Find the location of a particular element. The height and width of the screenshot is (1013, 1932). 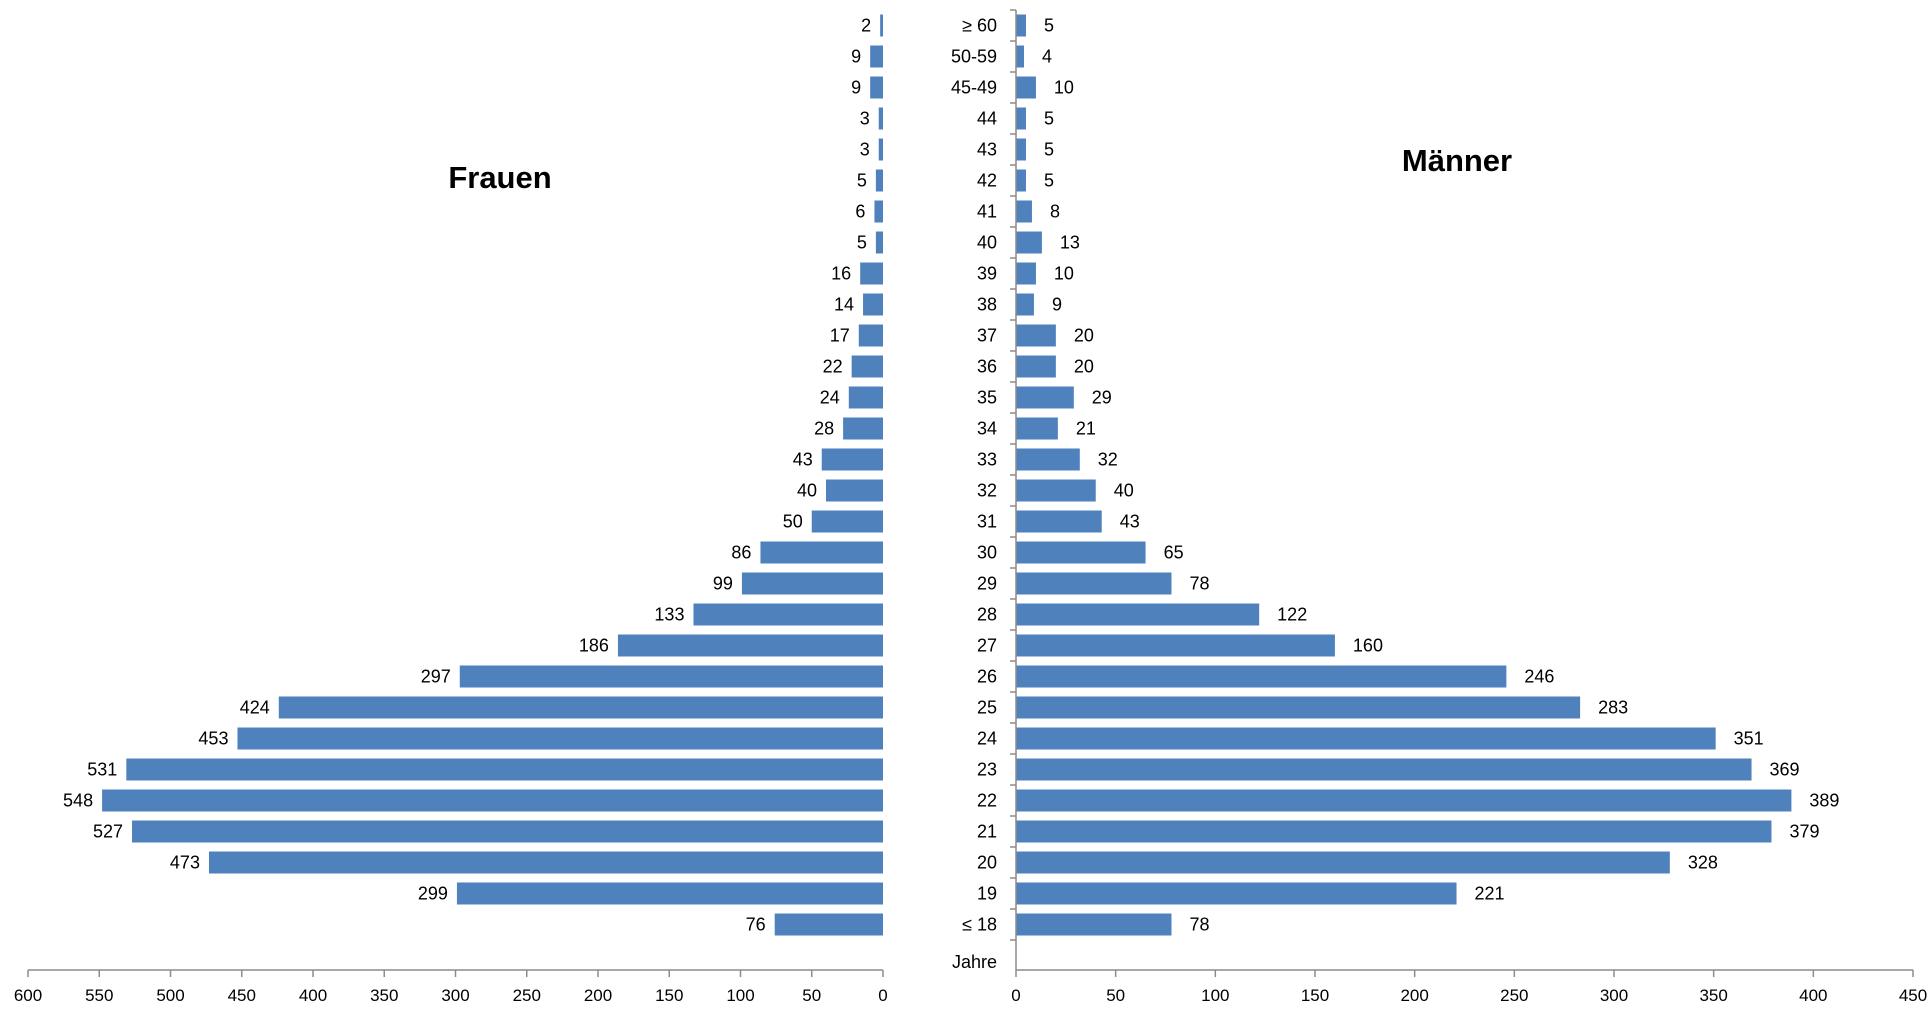

frauen-data-label: 186 is located at coordinates (594, 646).